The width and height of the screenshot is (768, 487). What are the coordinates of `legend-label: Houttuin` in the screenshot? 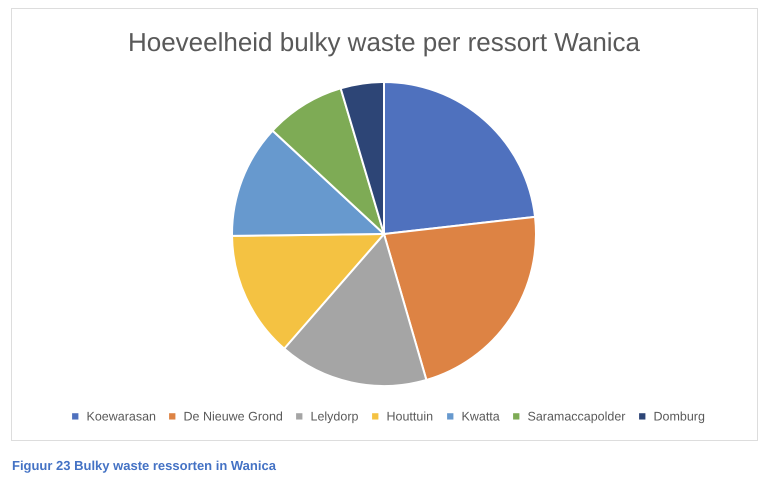 It's located at (410, 416).